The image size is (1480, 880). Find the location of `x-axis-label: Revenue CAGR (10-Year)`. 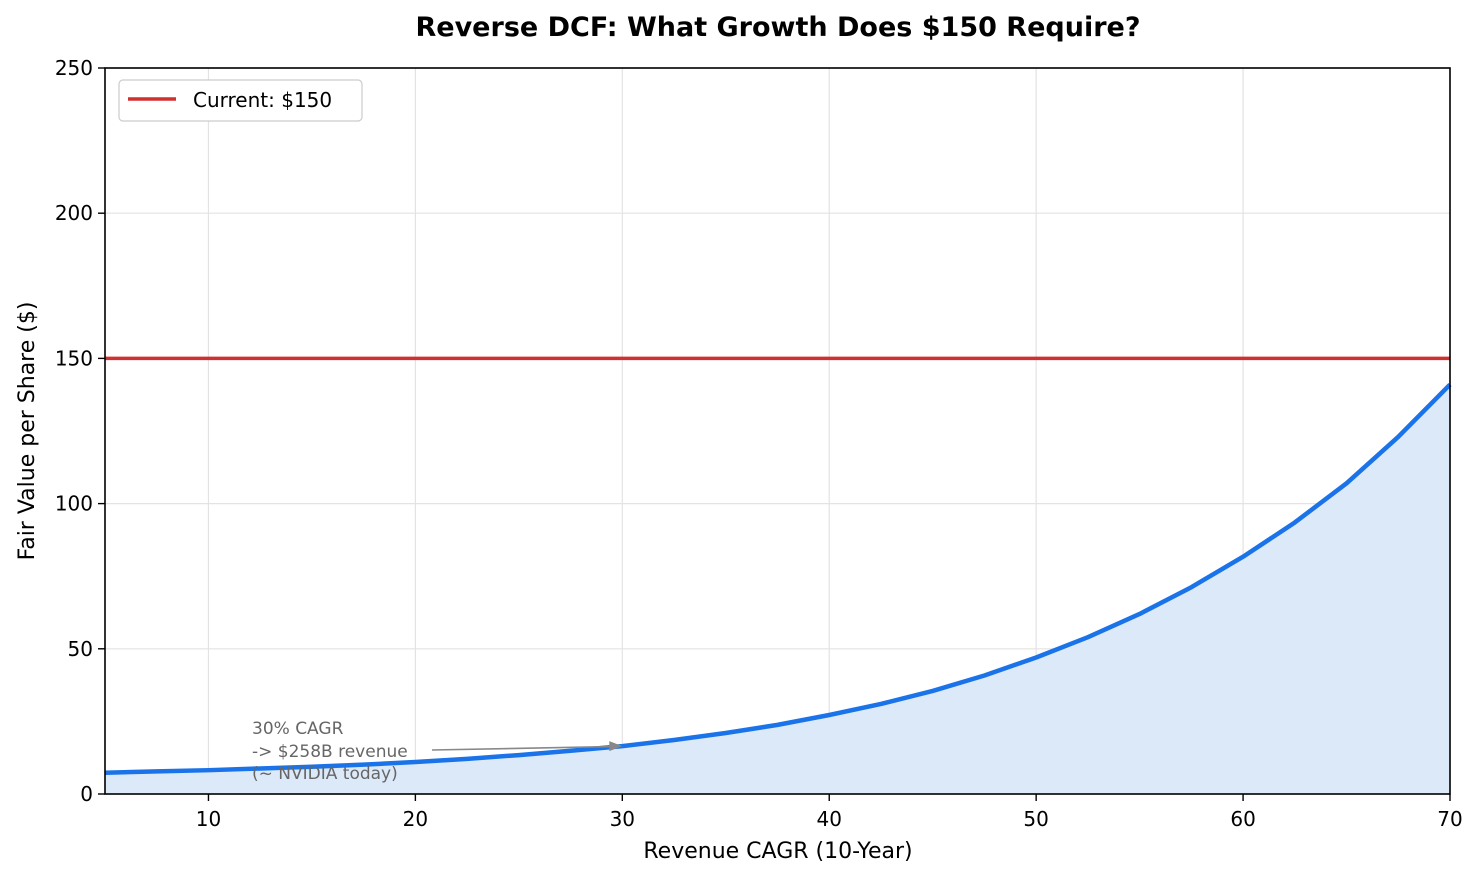

x-axis-label: Revenue CAGR (10-Year) is located at coordinates (777, 851).